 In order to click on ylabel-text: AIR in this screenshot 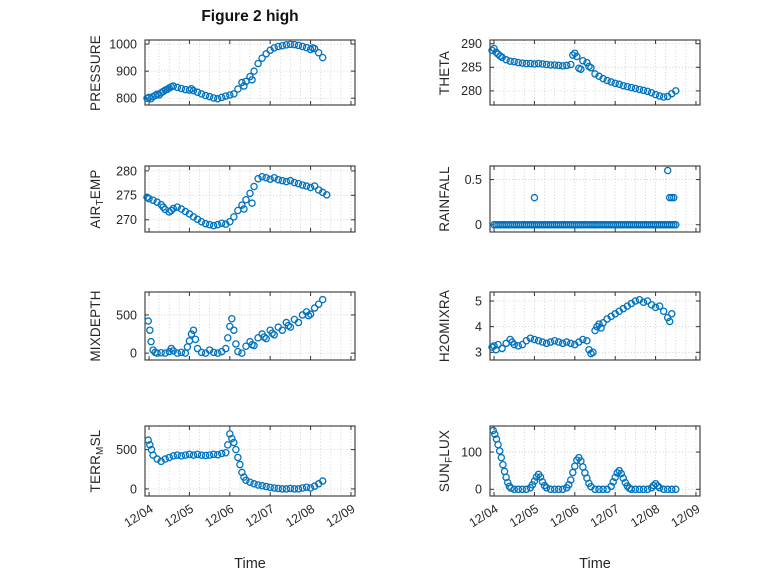, I will do `click(95, 217)`.